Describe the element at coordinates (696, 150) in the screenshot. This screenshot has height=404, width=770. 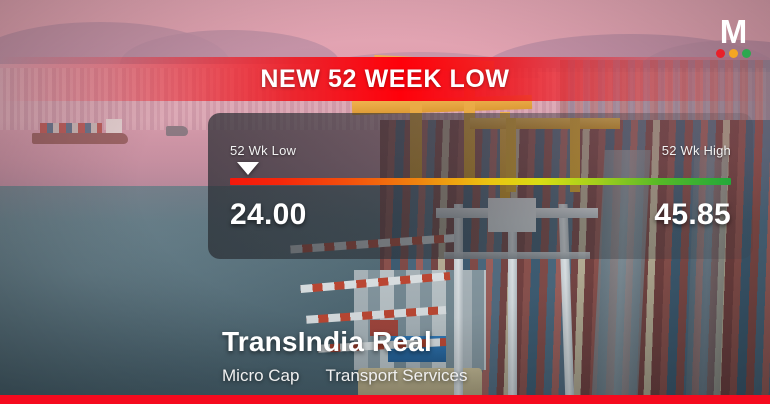
I see `high-label: 52 Wk High` at that location.